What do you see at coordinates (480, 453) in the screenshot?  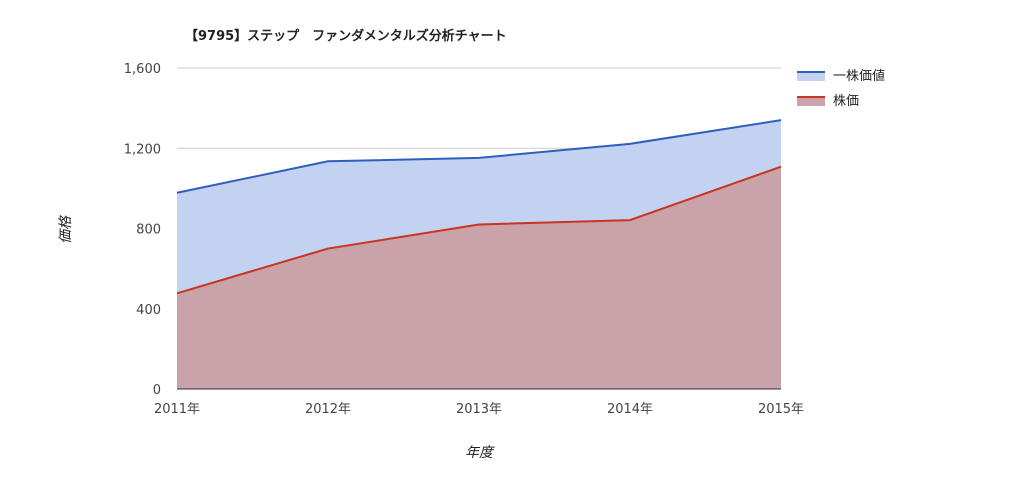 I see `x-axis-label: 年度` at bounding box center [480, 453].